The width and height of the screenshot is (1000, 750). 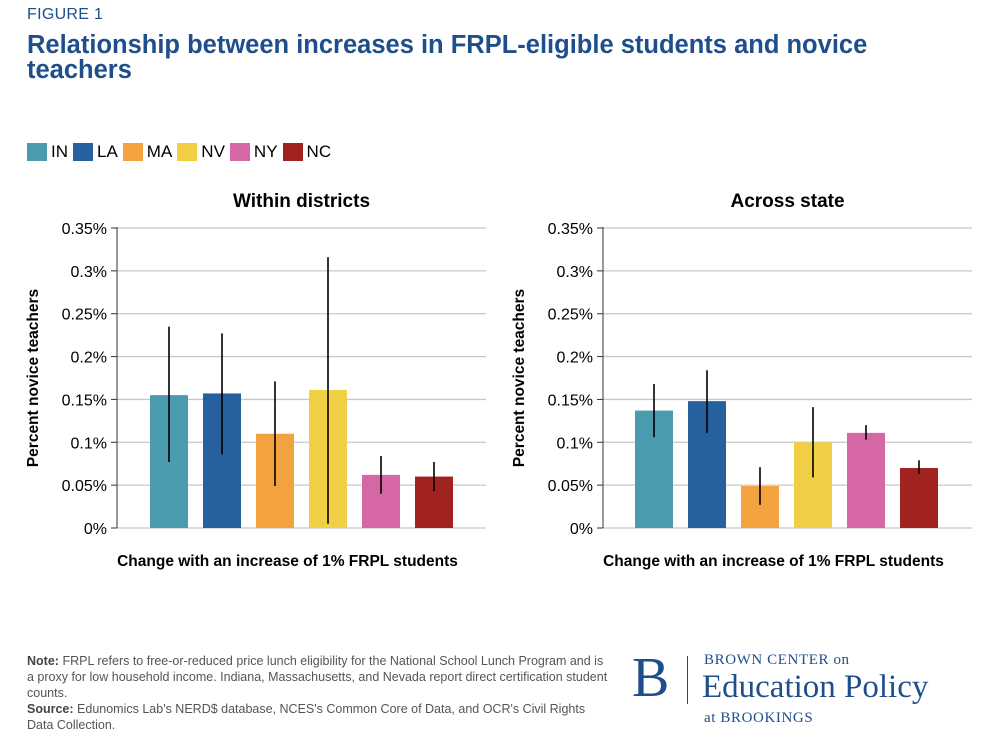 What do you see at coordinates (866, 480) in the screenshot?
I see `bar-ny` at bounding box center [866, 480].